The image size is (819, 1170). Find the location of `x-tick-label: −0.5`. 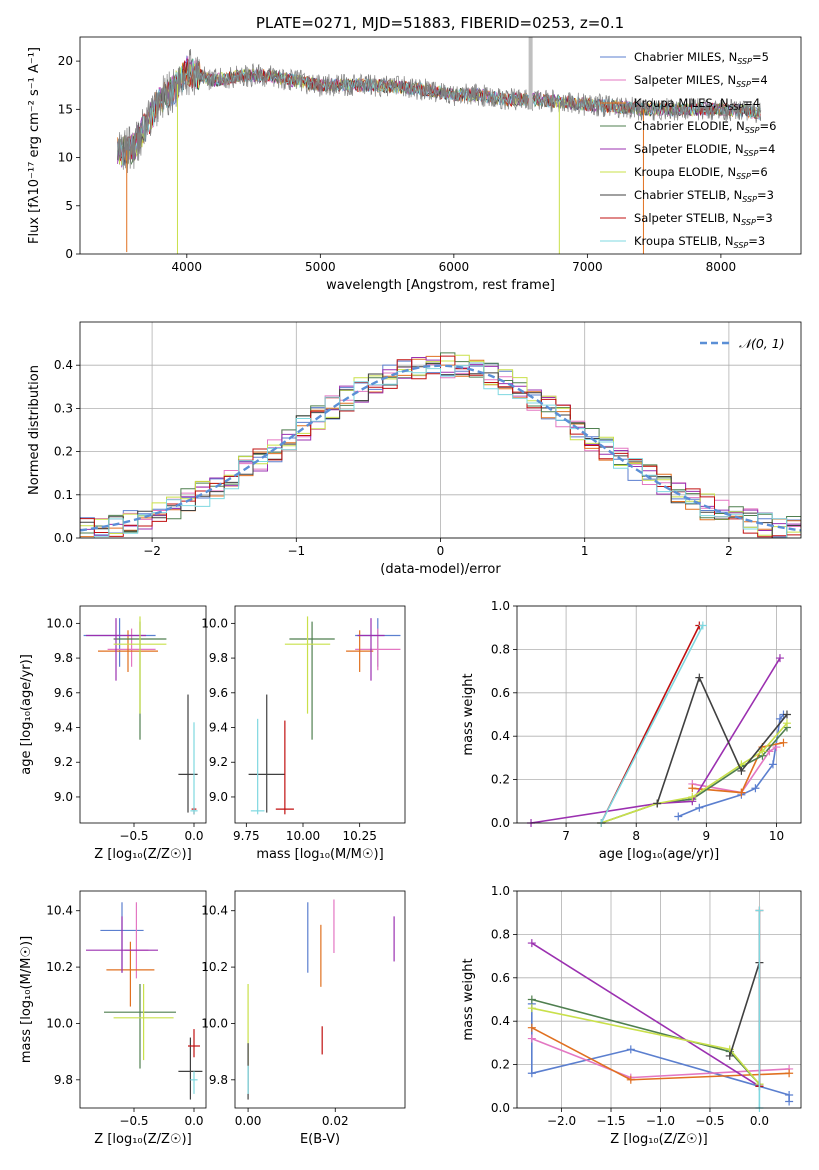

x-tick-label: −0.5 is located at coordinates (709, 1121).